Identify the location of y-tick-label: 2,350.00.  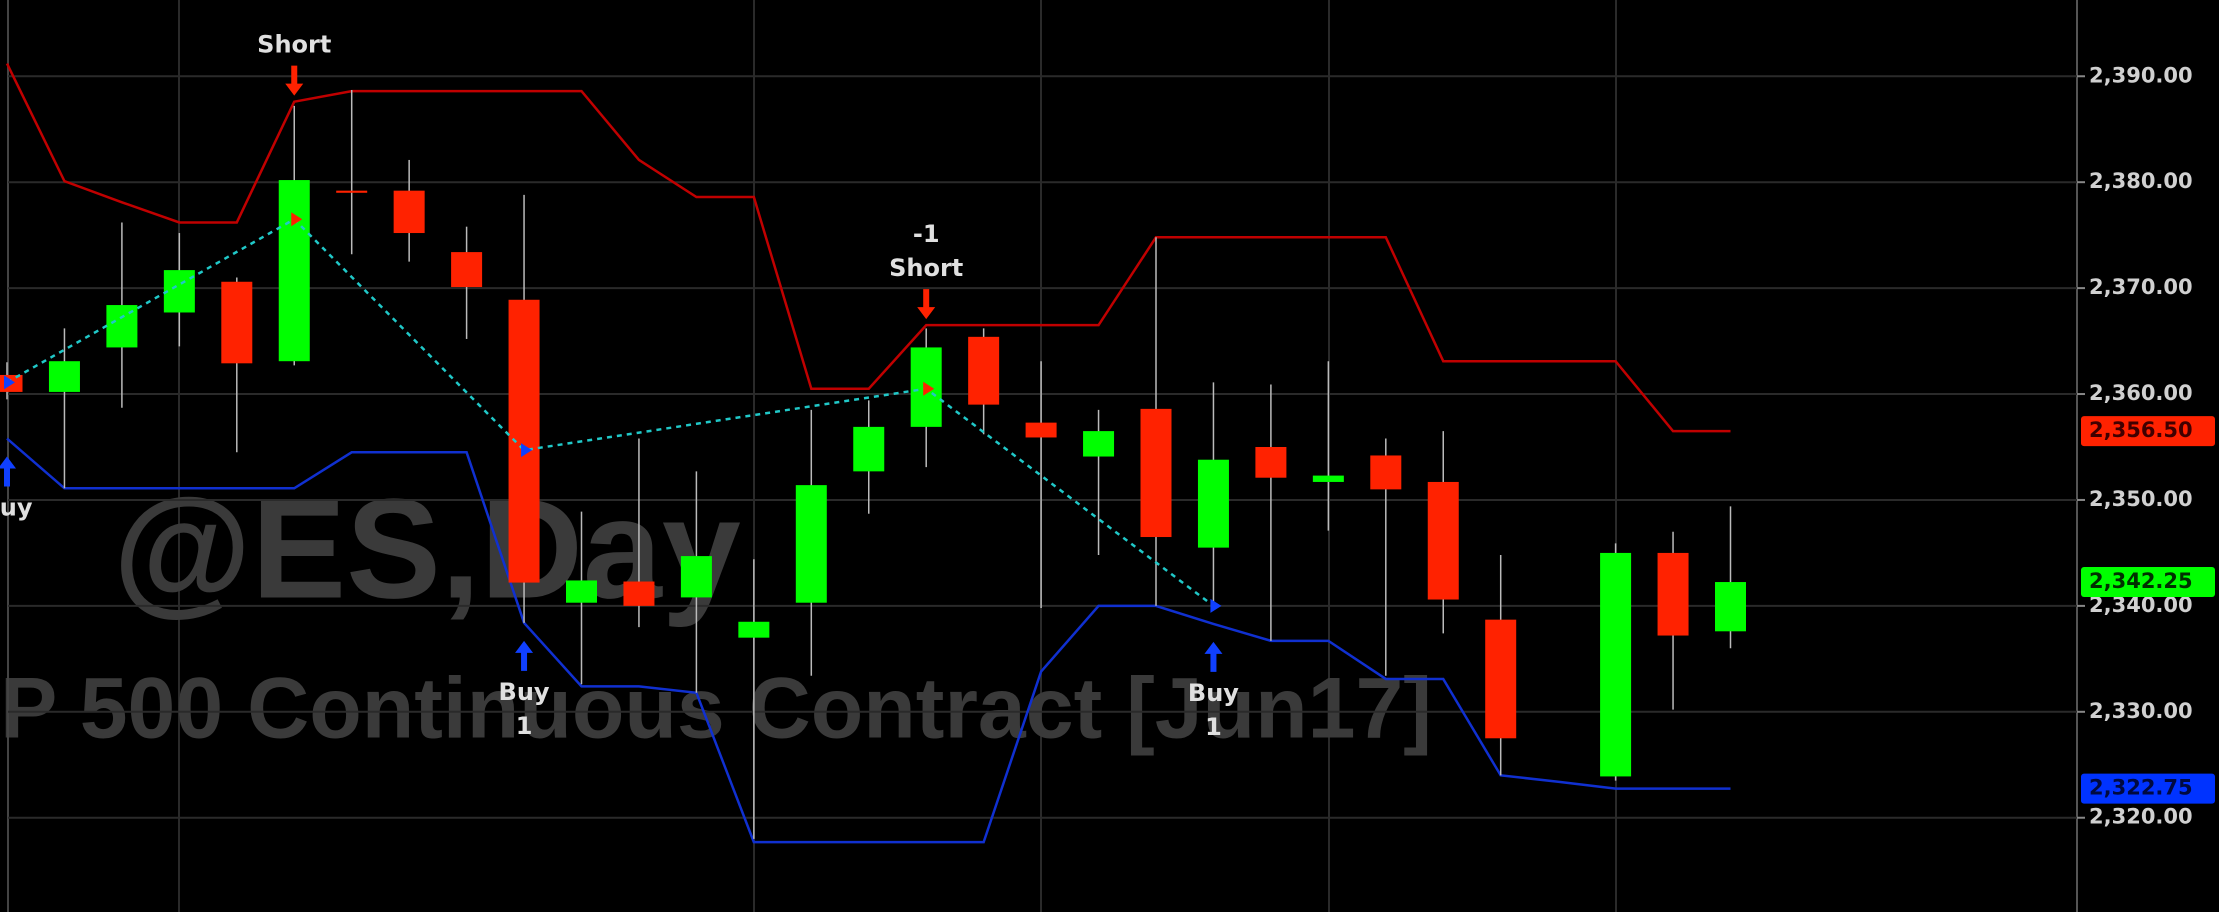
(2141, 499).